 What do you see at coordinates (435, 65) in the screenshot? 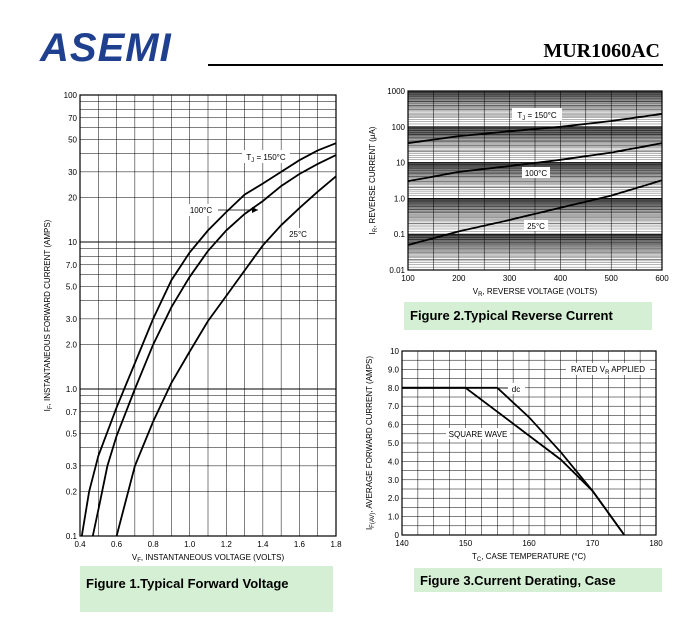
I see `header-rule` at bounding box center [435, 65].